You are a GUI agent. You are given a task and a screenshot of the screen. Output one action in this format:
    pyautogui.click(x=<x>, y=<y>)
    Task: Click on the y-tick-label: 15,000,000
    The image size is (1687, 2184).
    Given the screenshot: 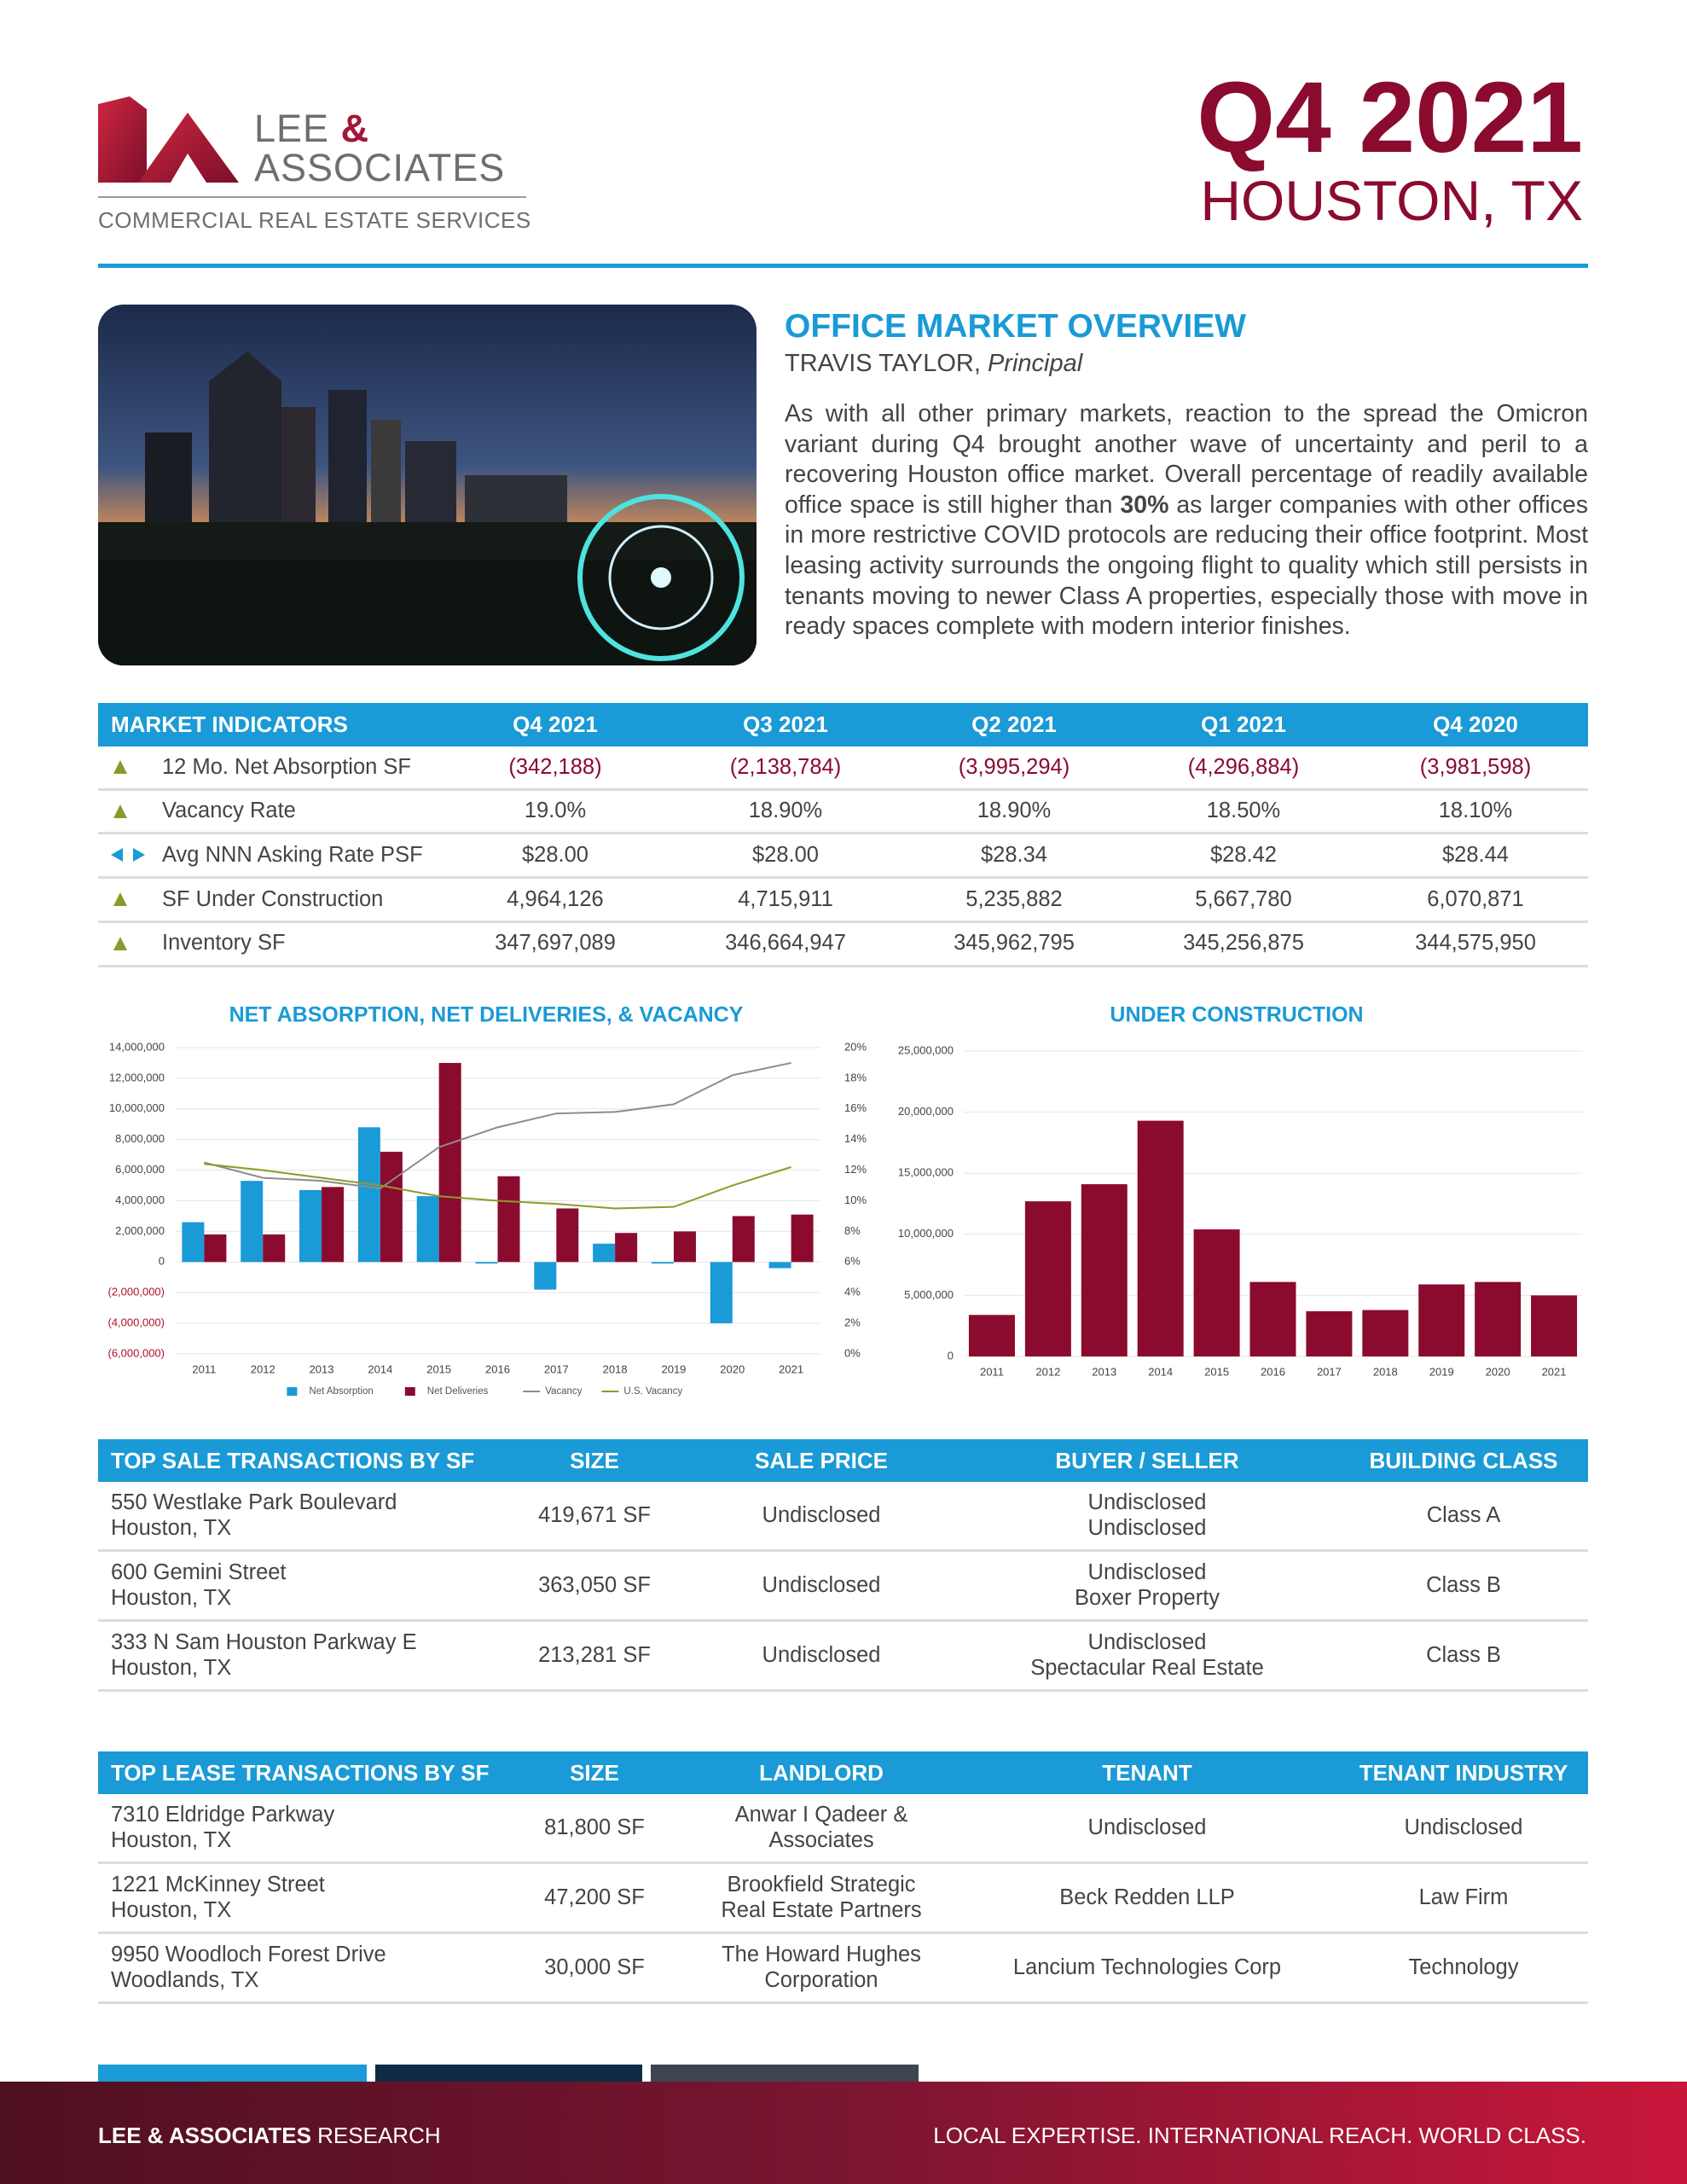 What is the action you would take?
    pyautogui.click(x=926, y=1172)
    